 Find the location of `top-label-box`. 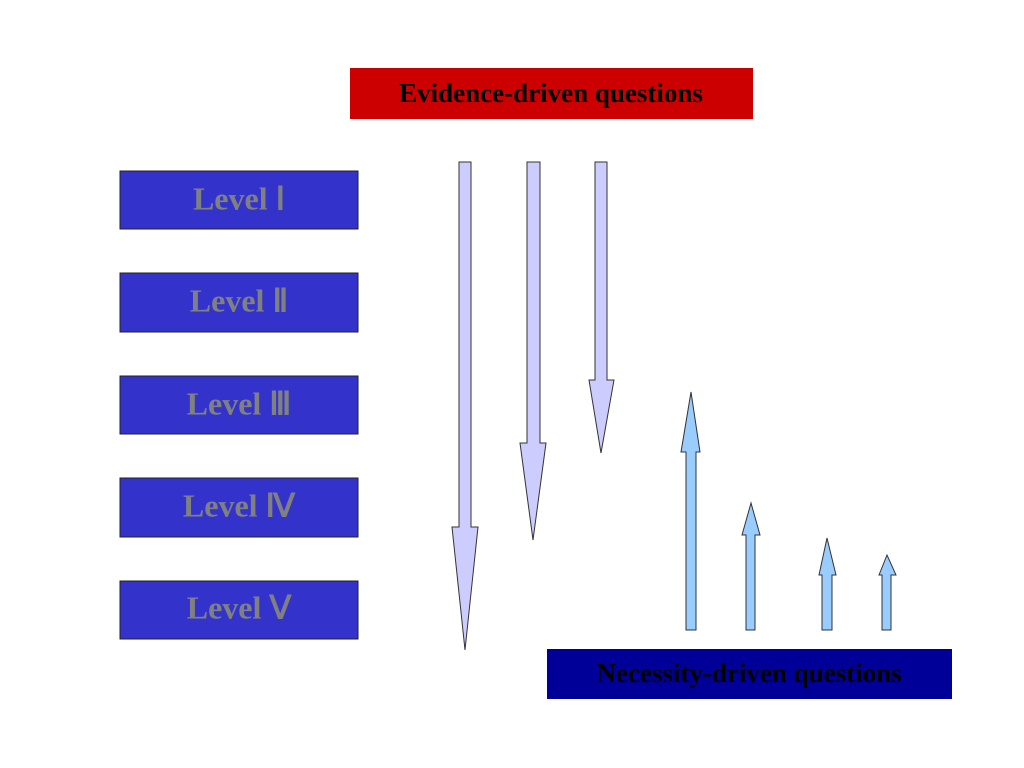

top-label-box is located at coordinates (551, 93).